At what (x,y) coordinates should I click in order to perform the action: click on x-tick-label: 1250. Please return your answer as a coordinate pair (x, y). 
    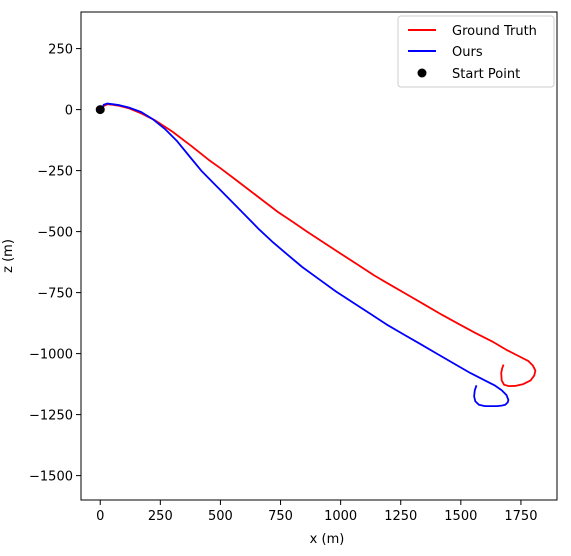
    Looking at the image, I should click on (400, 516).